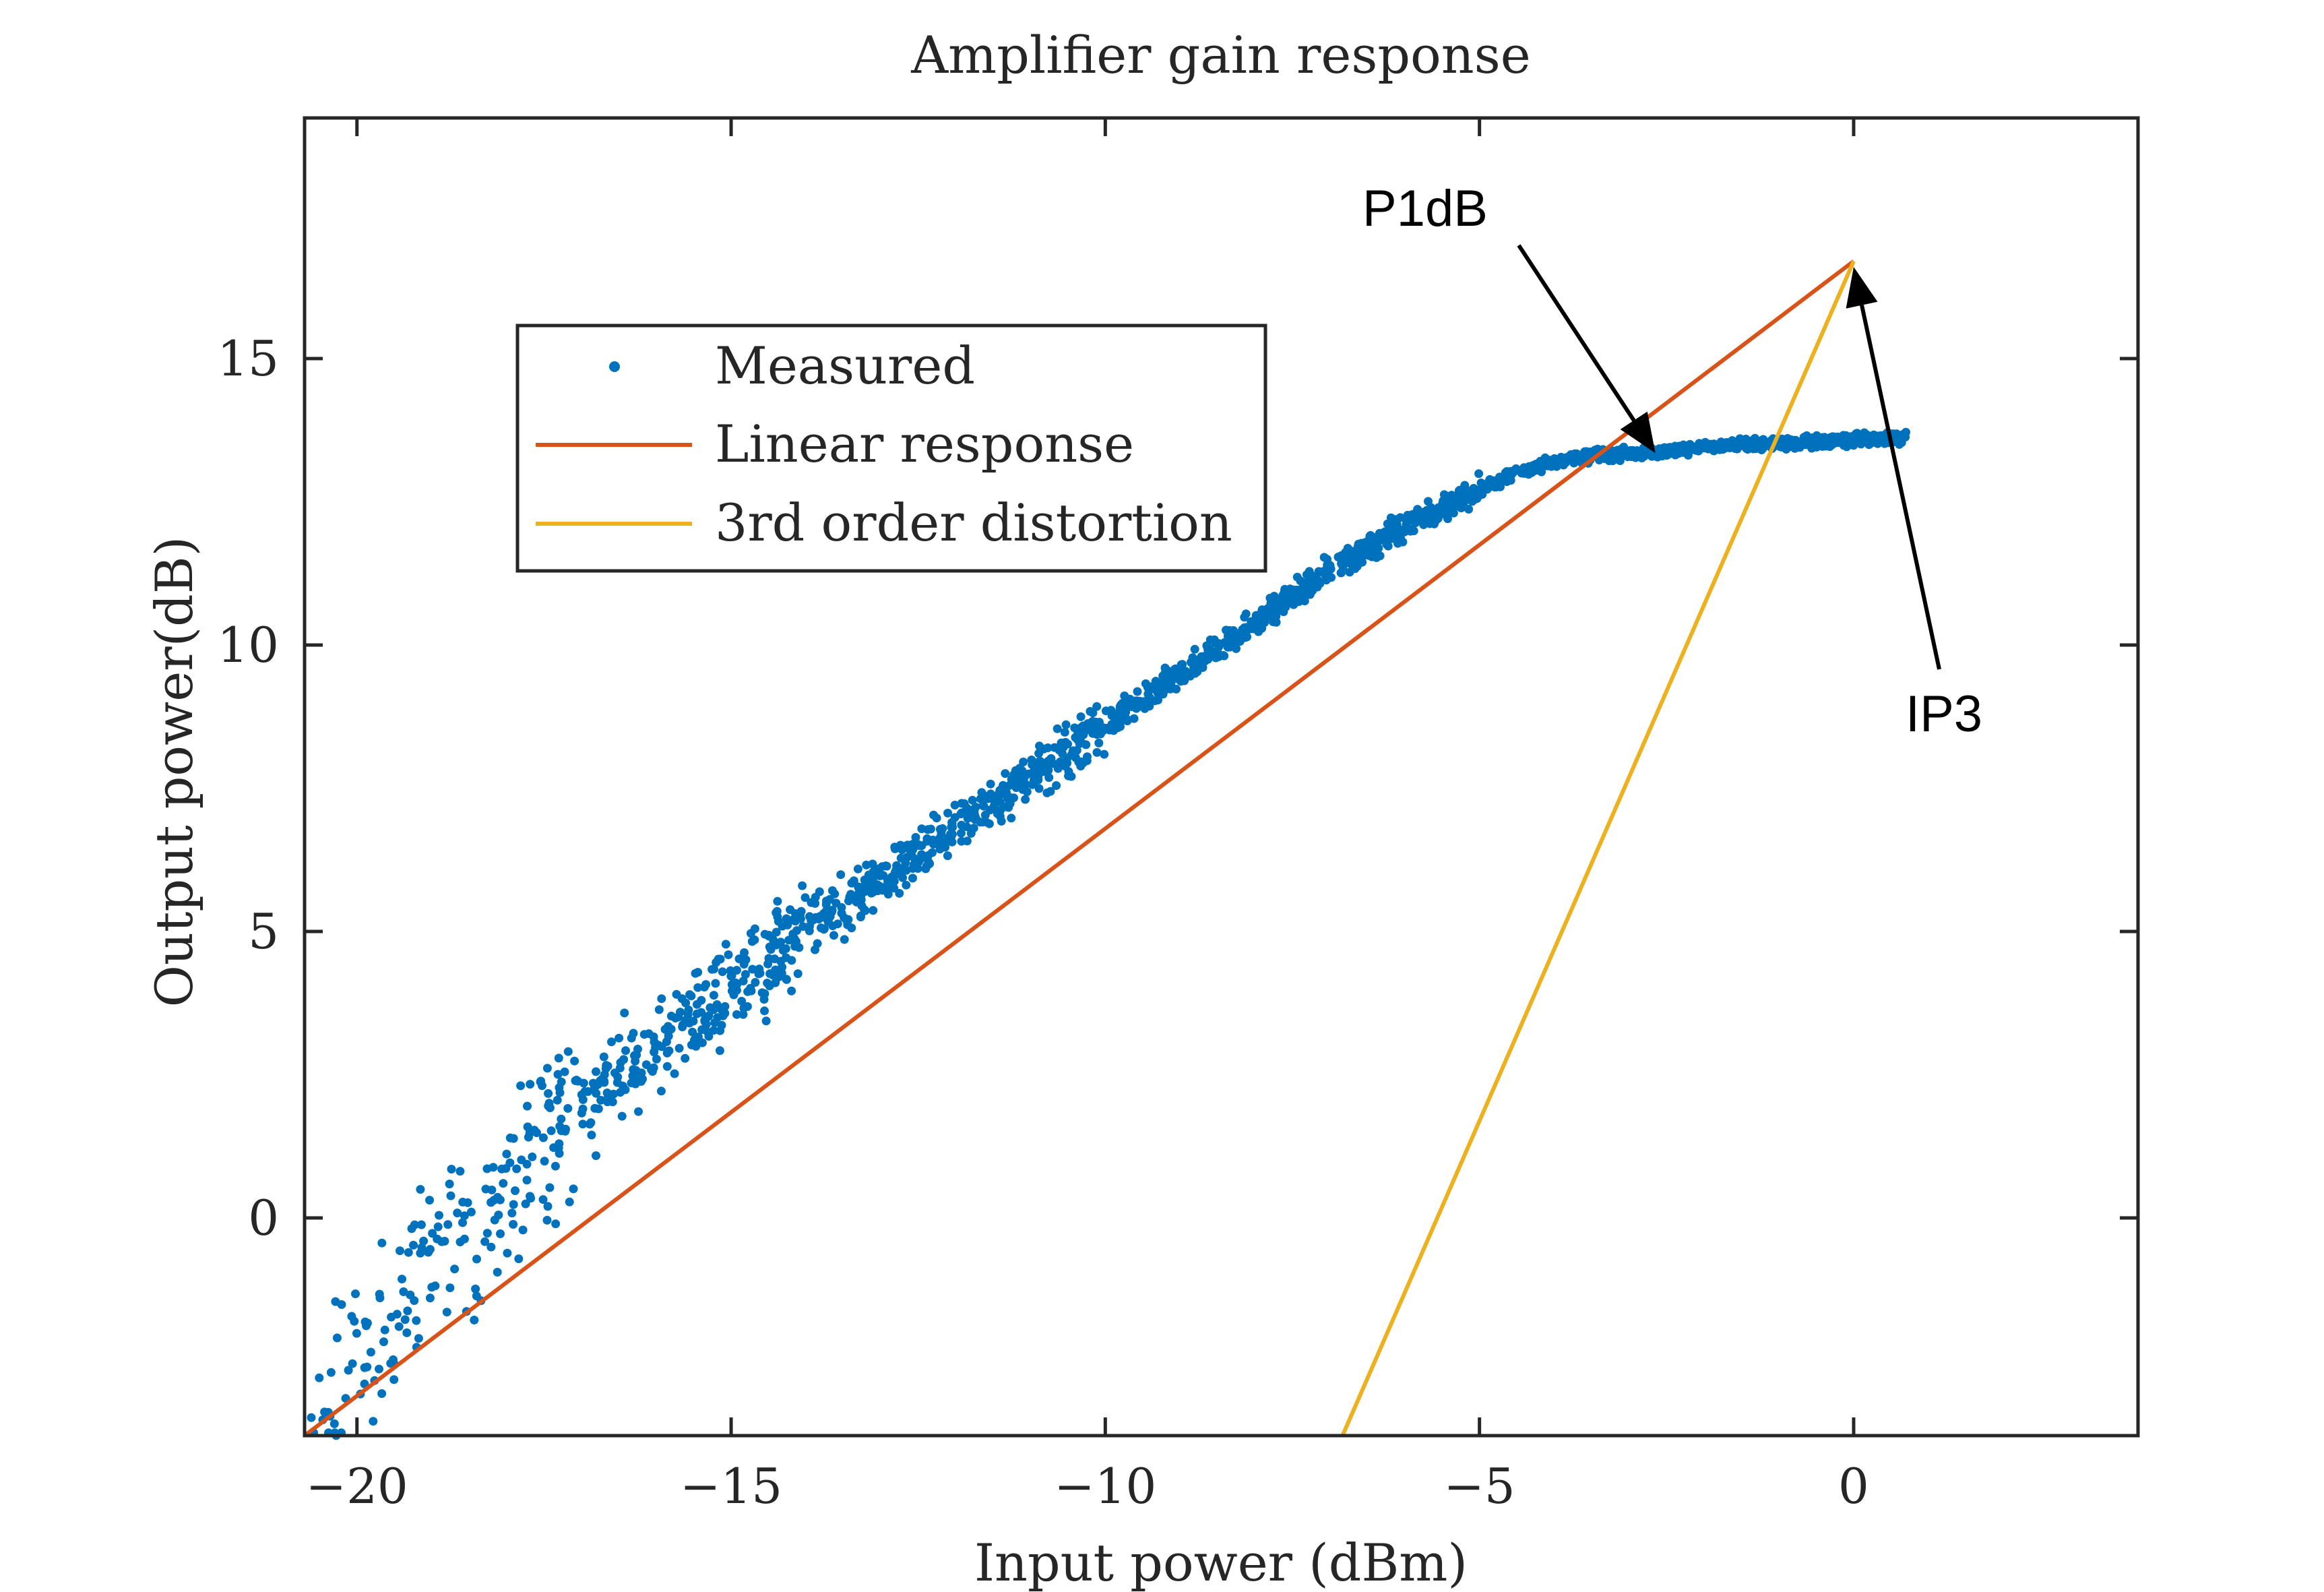 This screenshot has height=1592, width=2324. What do you see at coordinates (1220, 55) in the screenshot?
I see `chart-title: Amplifier gain response` at bounding box center [1220, 55].